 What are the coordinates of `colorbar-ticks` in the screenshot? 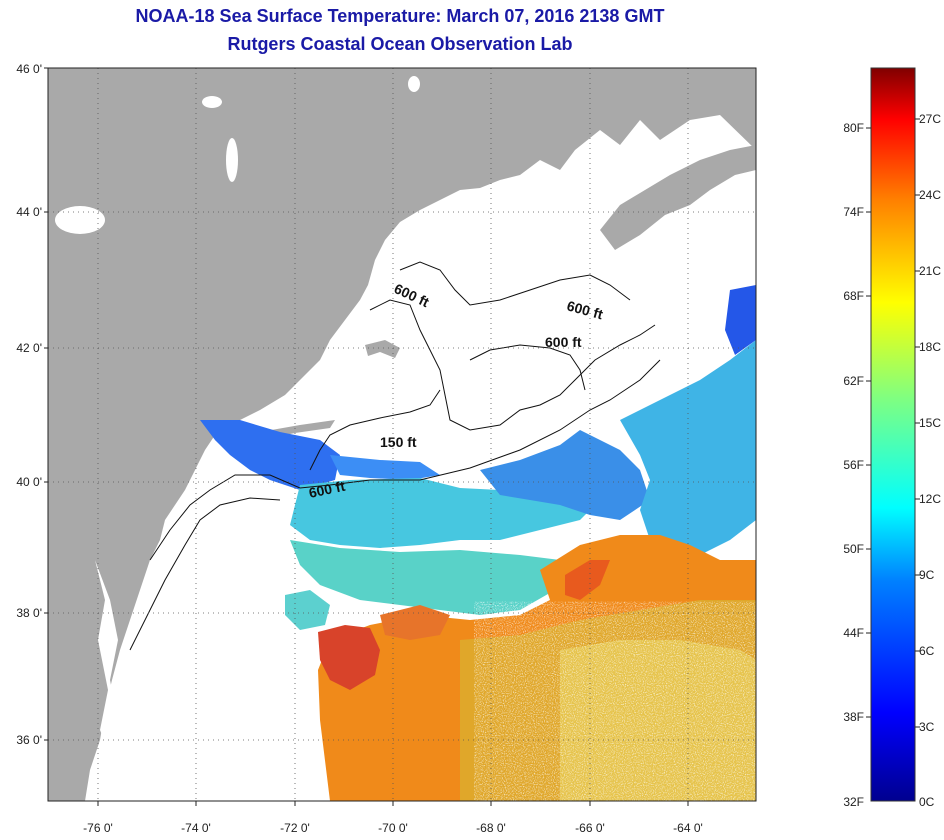 It's located at (893, 423).